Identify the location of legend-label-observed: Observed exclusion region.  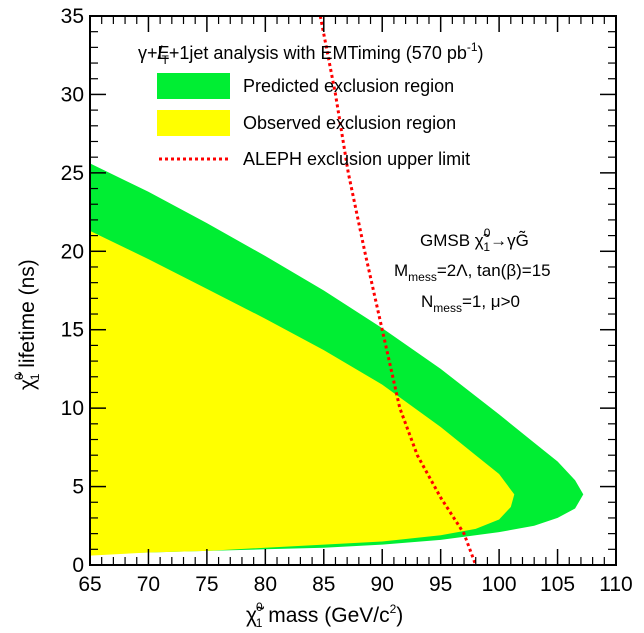
(349, 123).